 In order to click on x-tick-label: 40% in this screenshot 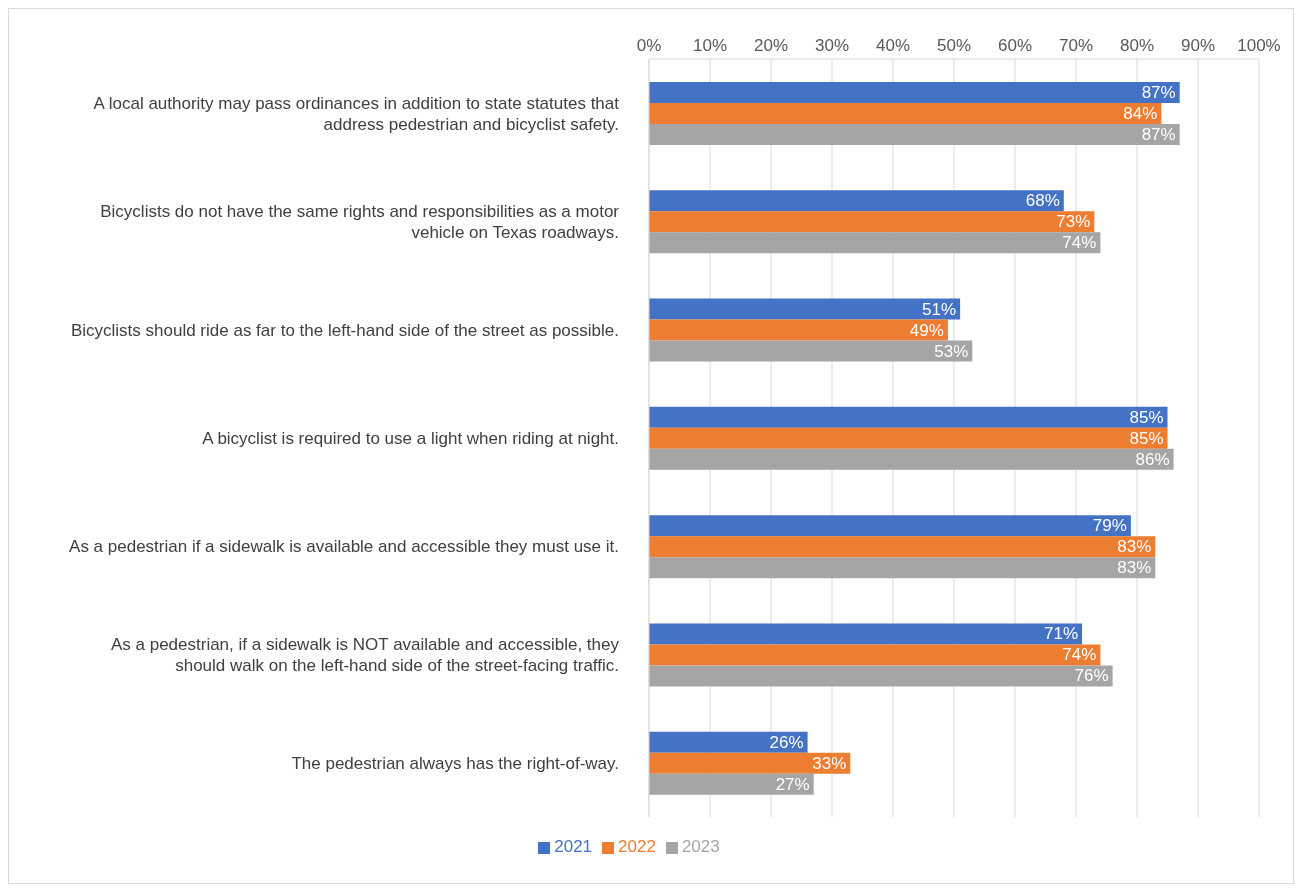, I will do `click(893, 45)`.